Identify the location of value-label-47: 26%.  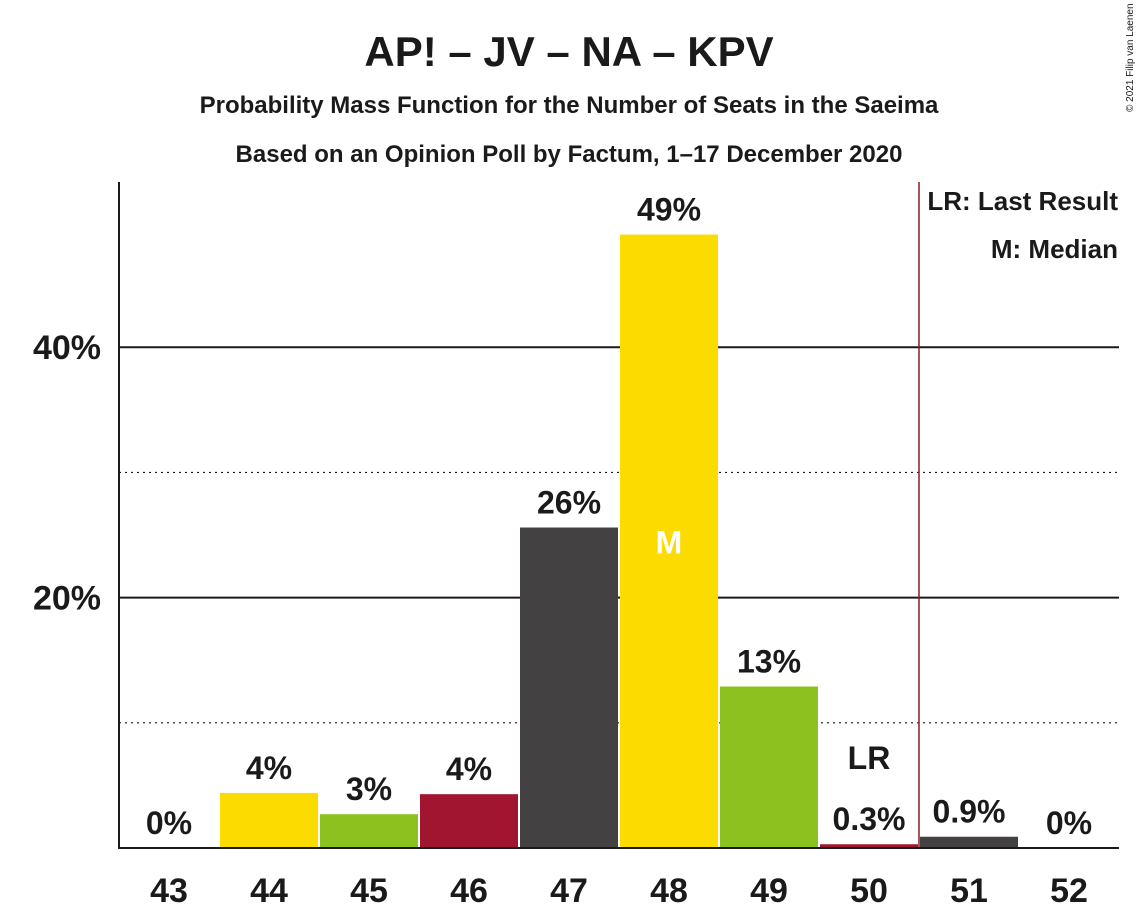
(569, 503).